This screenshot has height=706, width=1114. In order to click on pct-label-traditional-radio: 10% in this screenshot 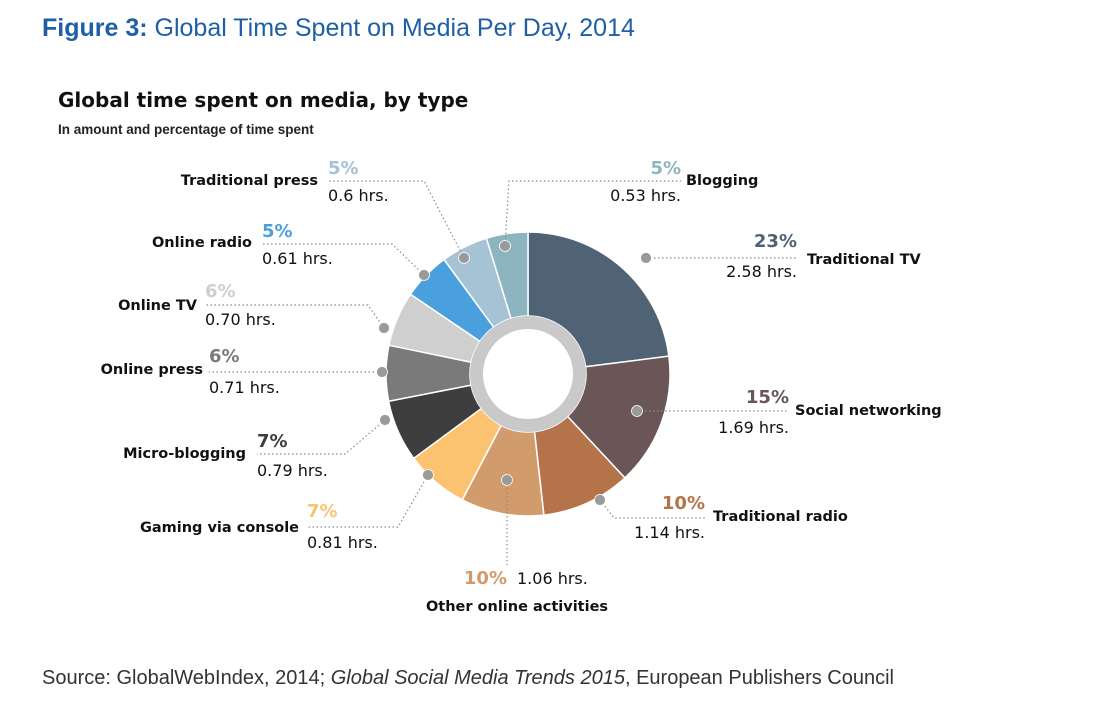, I will do `click(683, 503)`.